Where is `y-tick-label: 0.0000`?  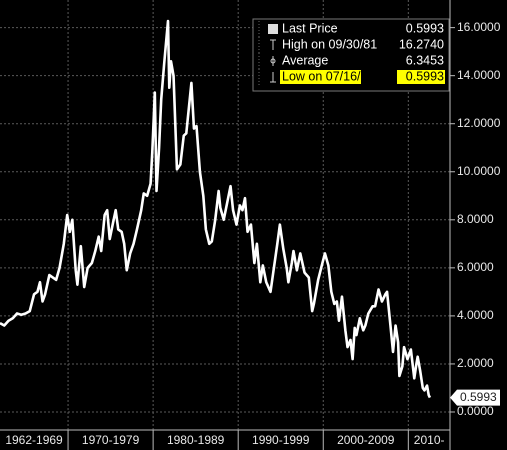
y-tick-label: 0.0000 is located at coordinates (475, 411).